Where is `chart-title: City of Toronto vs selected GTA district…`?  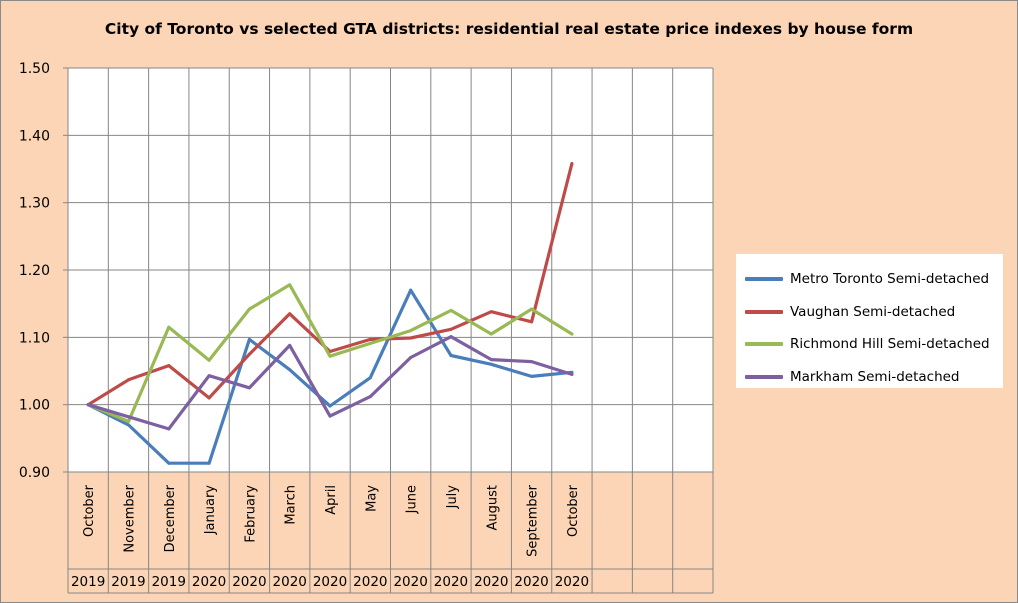
chart-title: City of Toronto vs selected GTA district… is located at coordinates (509, 29).